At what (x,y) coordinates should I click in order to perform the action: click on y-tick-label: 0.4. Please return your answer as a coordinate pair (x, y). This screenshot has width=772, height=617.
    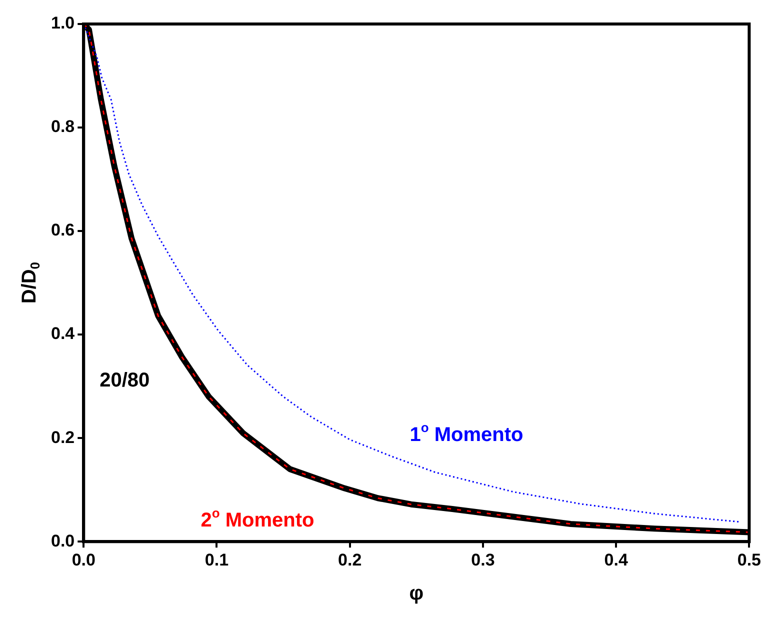
    Looking at the image, I should click on (63, 334).